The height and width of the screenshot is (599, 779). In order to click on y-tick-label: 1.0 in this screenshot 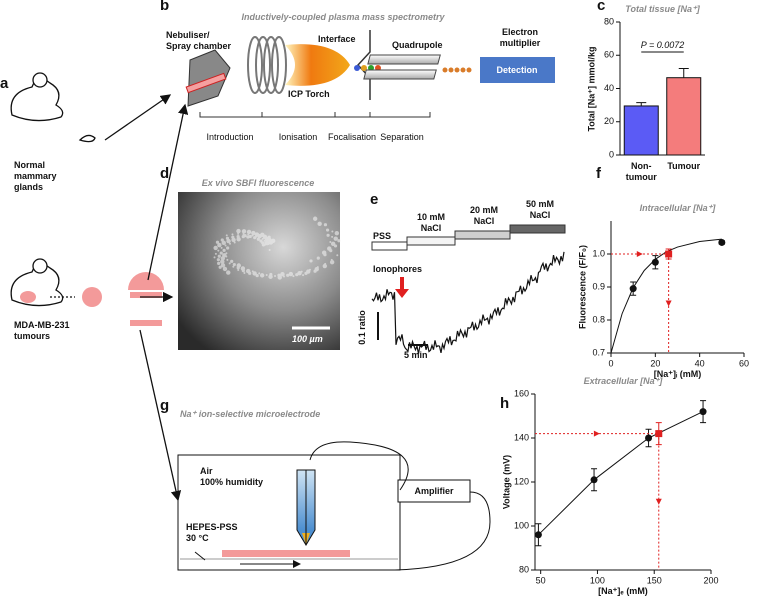, I will do `click(598, 253)`.